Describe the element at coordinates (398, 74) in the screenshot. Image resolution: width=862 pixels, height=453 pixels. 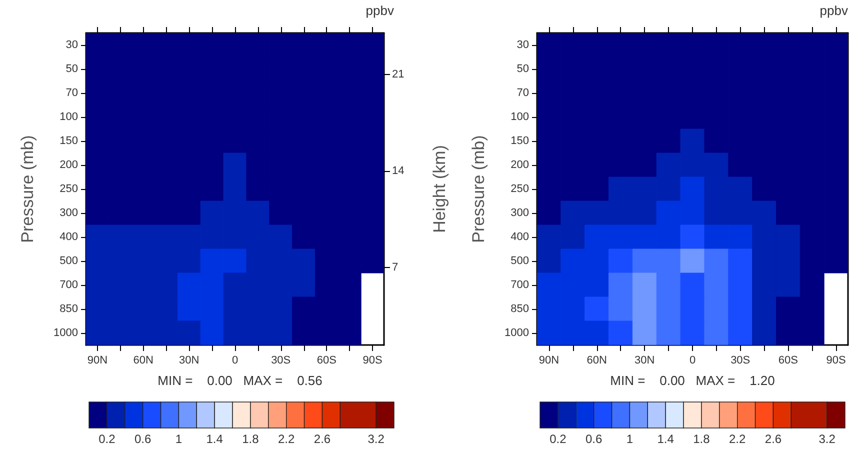
I see `y2-tick-label: 21` at that location.